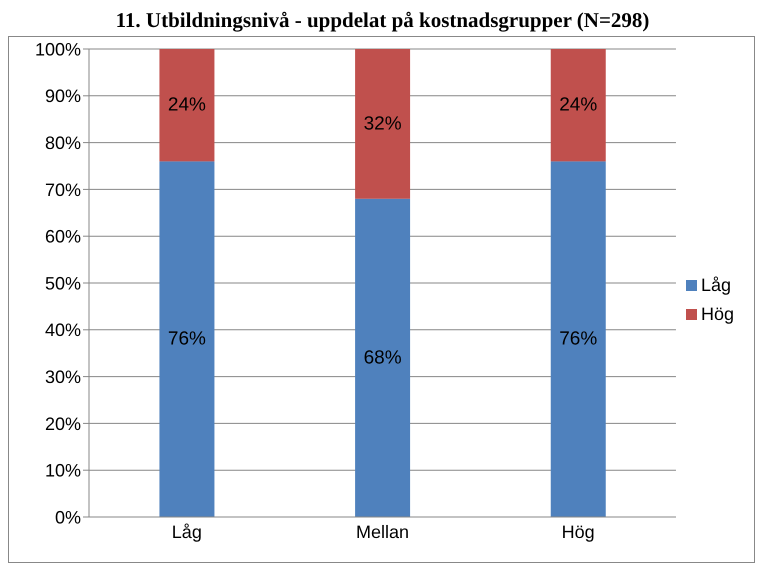 This screenshot has width=765, height=575. I want to click on x-tick-label: Låg, so click(187, 532).